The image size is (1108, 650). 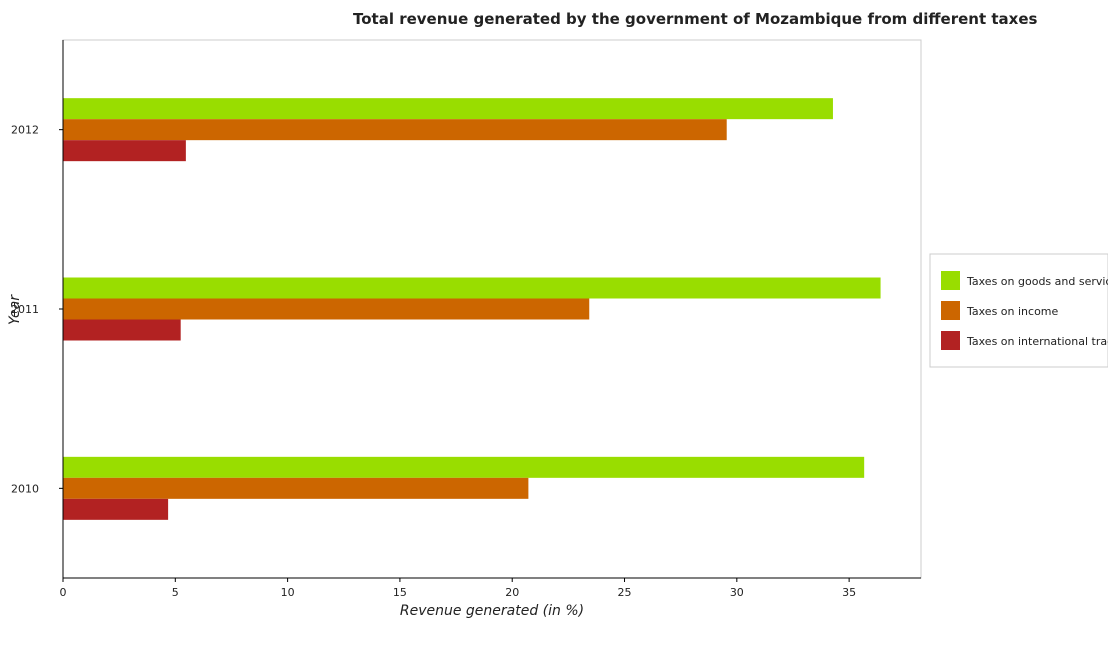 What do you see at coordinates (175, 592) in the screenshot?
I see `x-tick-label: 5` at bounding box center [175, 592].